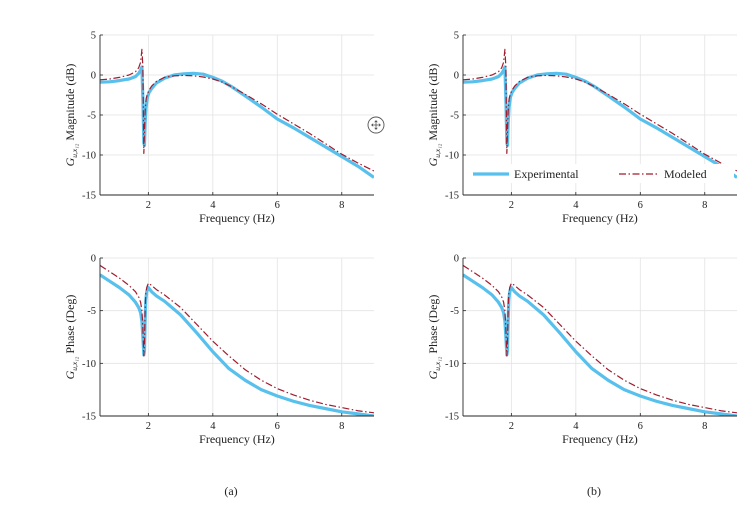 This screenshot has width=753, height=508. What do you see at coordinates (685, 174) in the screenshot?
I see `legend-label-modeled: Modeled` at bounding box center [685, 174].